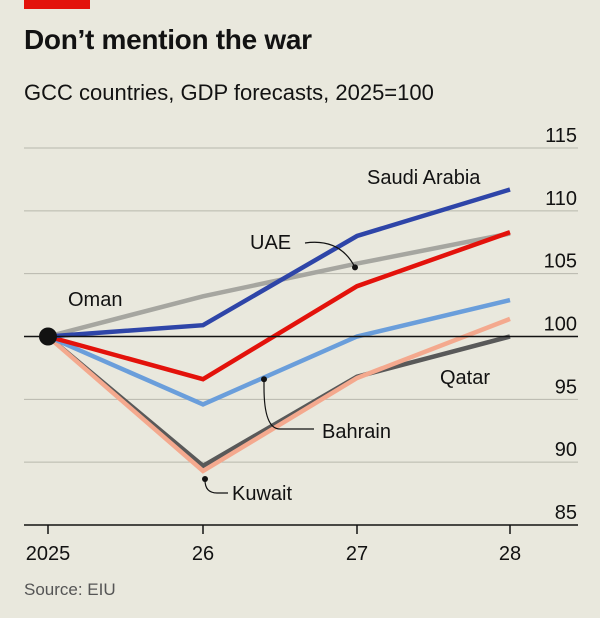 The image size is (600, 618). What do you see at coordinates (48, 336) in the screenshot?
I see `start-point-marker` at bounding box center [48, 336].